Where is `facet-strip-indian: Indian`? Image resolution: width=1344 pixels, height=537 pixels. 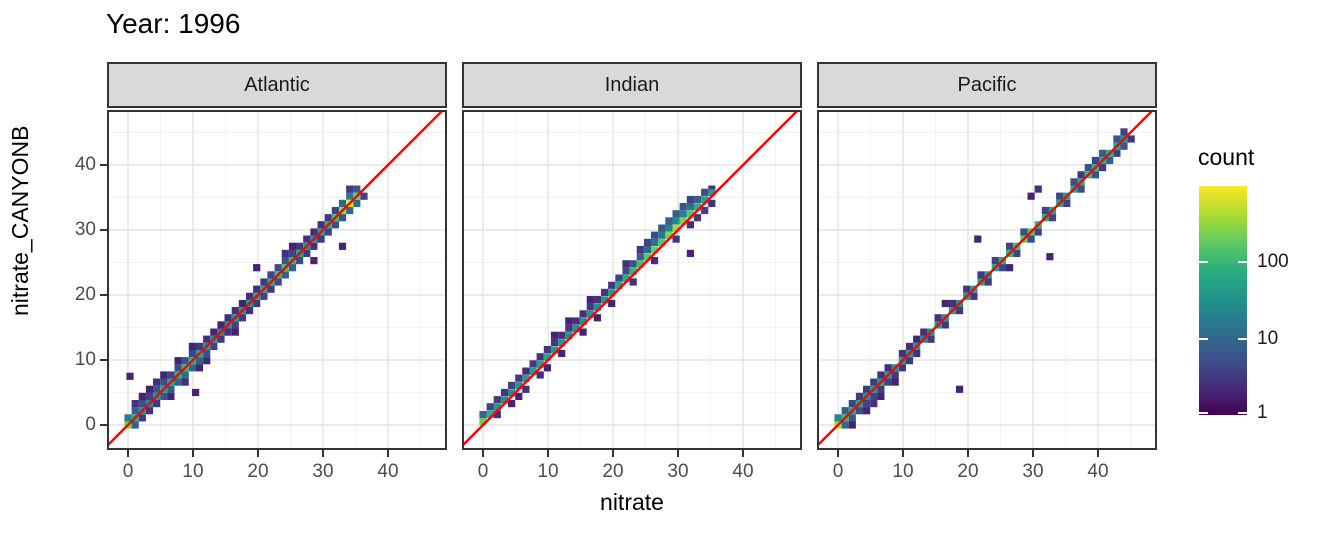
facet-strip-indian: Indian is located at coordinates (632, 85).